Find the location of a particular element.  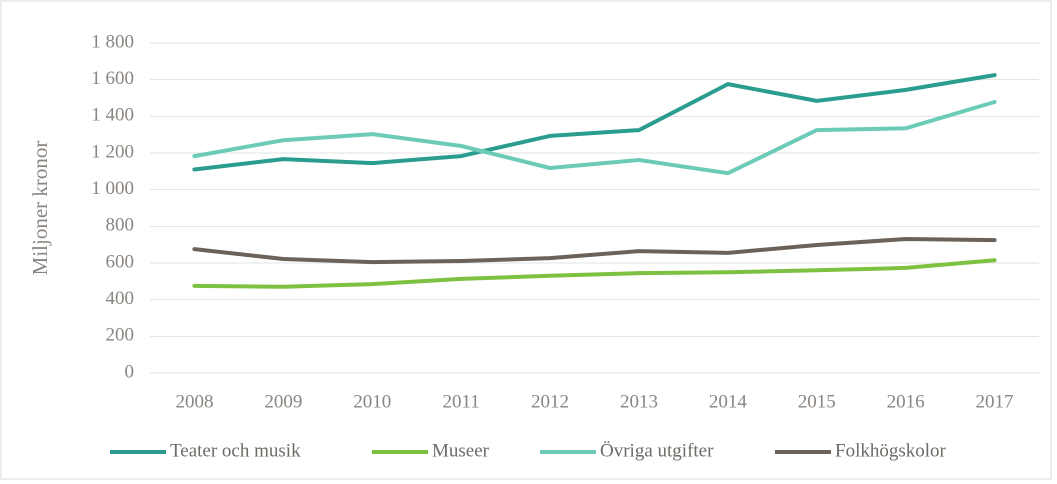

x-tick-label: 2010 is located at coordinates (372, 401).